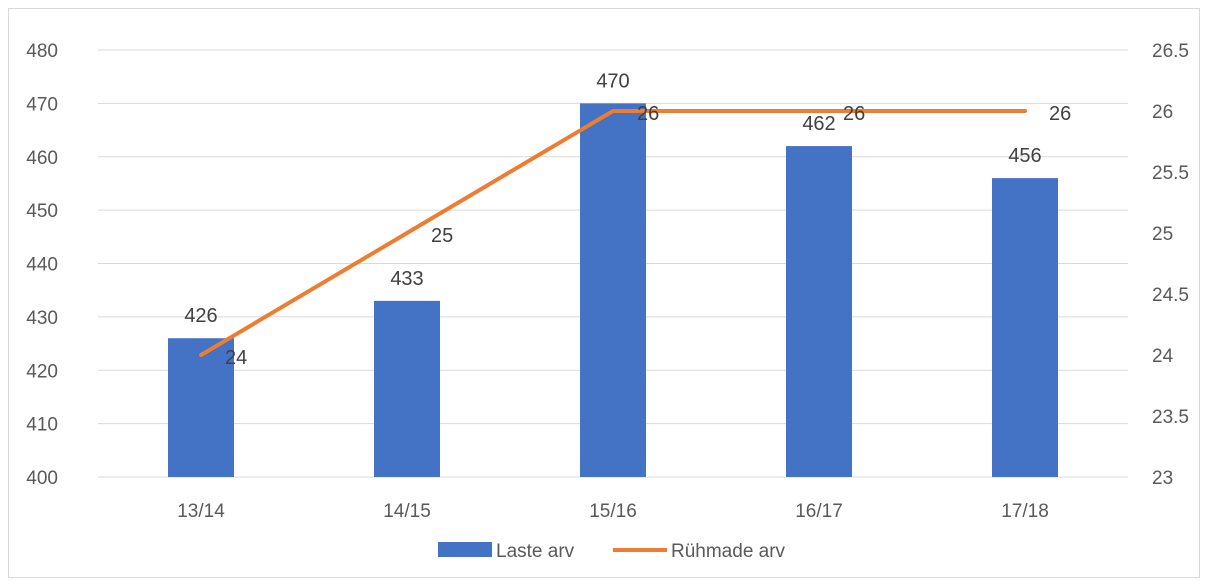  Describe the element at coordinates (42, 371) in the screenshot. I see `y-left-tick-label: 420` at that location.